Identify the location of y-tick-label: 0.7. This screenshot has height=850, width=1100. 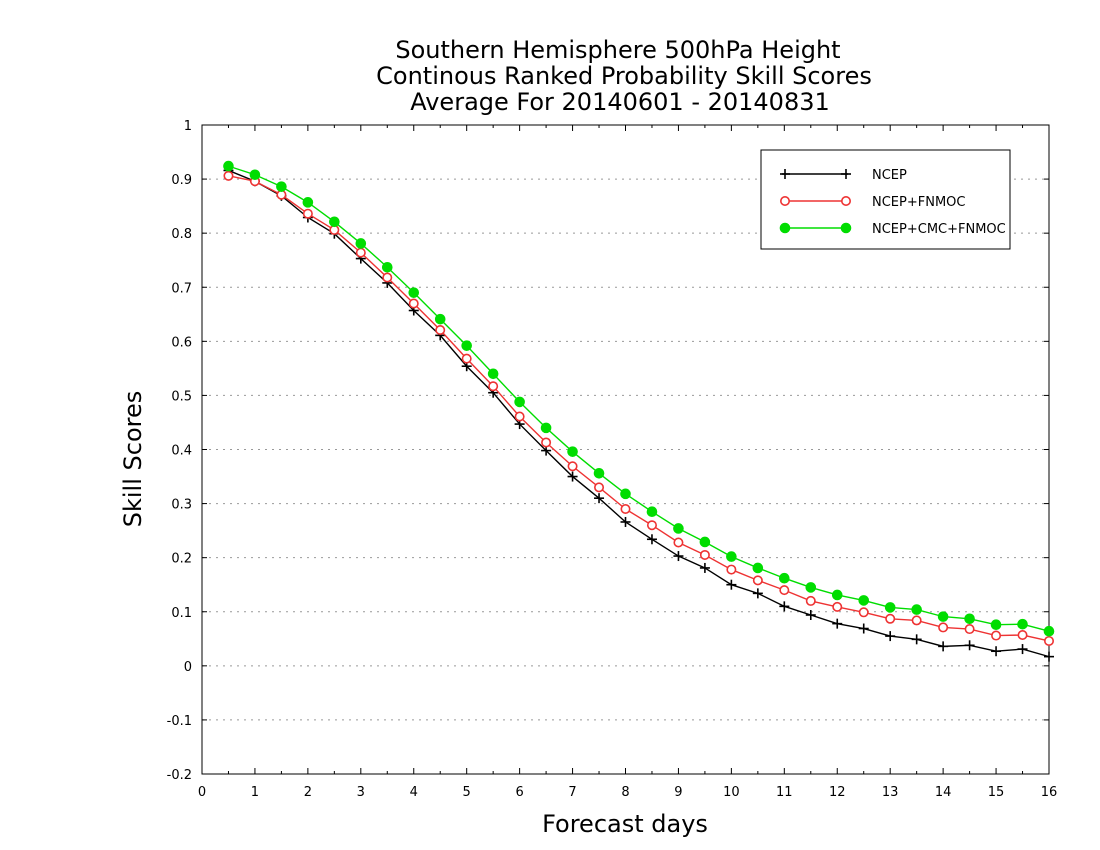
(181, 288).